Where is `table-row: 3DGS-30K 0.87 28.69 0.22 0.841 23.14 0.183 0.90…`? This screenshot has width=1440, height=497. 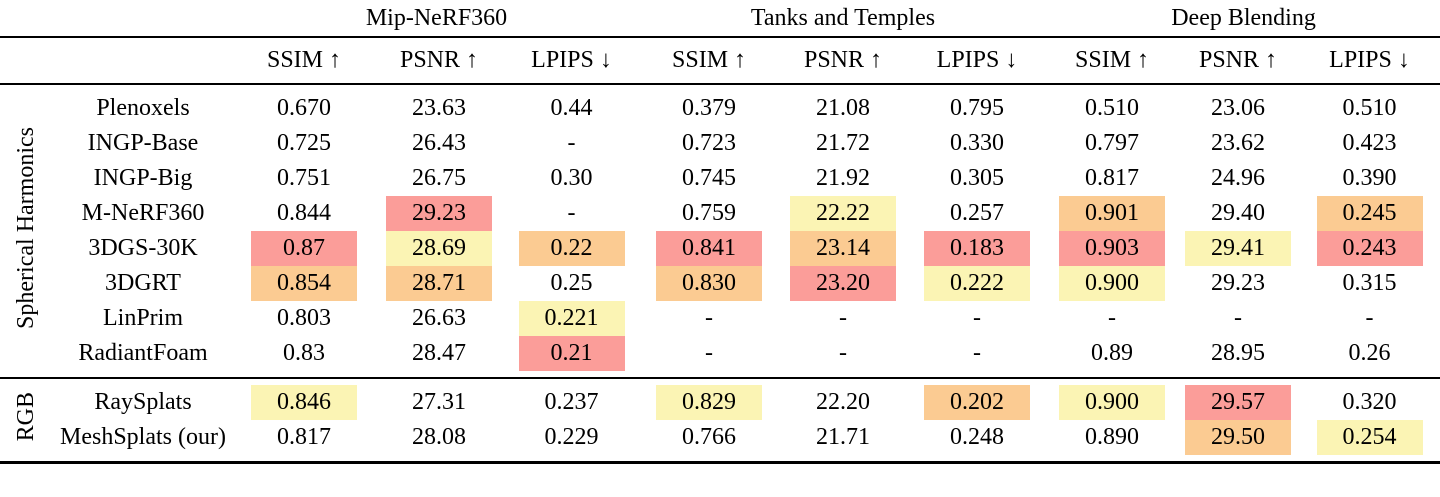 table-row: 3DGS-30K 0.87 28.69 0.22 0.841 23.14 0.183 0.90… is located at coordinates (720, 248).